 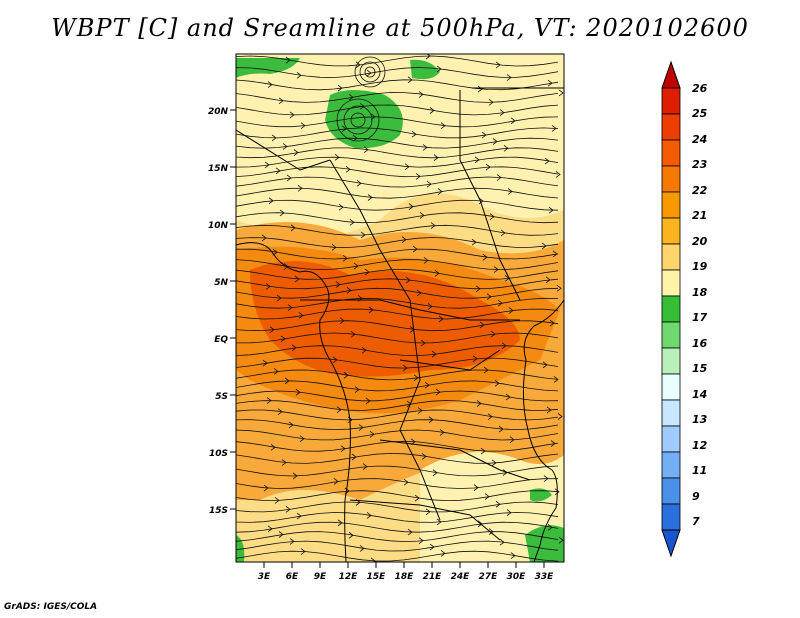 I want to click on field-green-north, so click(x=364, y=119).